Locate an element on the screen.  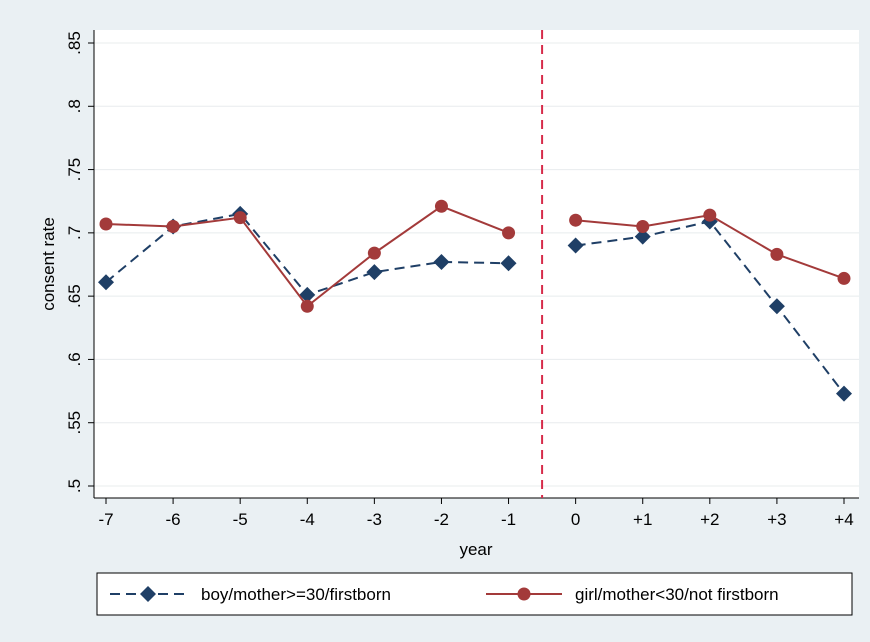
legend-item-boy: boy/mother>=30/firstborn is located at coordinates (250, 594).